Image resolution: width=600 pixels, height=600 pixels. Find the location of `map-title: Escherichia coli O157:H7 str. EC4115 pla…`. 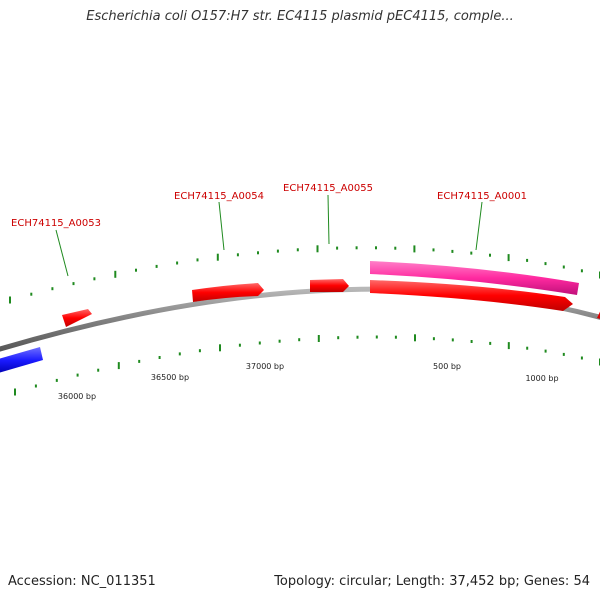

map-title: Escherichia coli O157:H7 str. EC4115 pla… is located at coordinates (300, 16).